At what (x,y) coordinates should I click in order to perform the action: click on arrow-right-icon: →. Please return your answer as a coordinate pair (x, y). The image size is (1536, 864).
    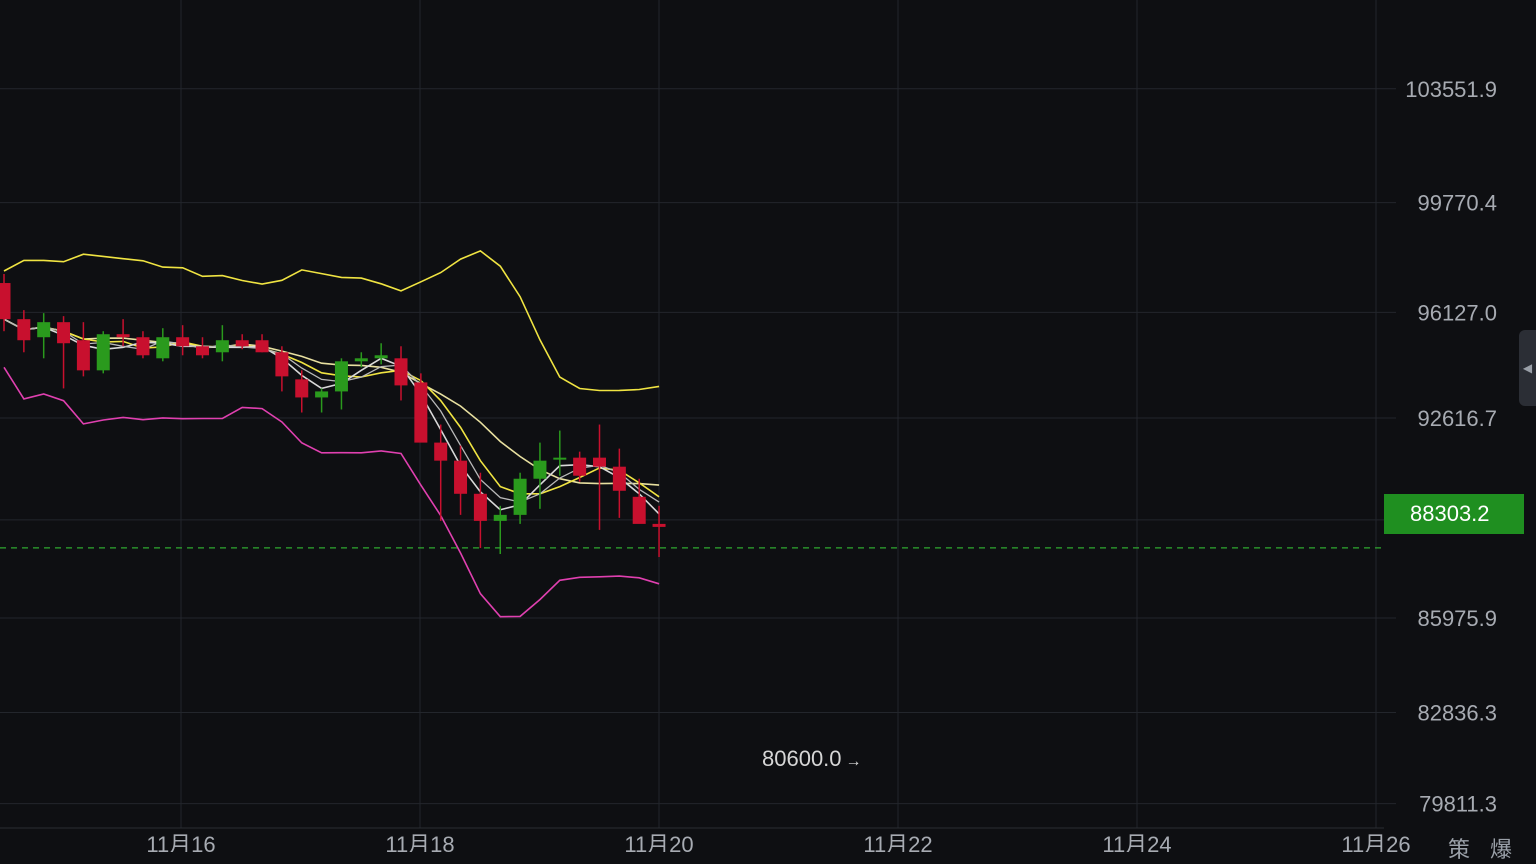
    Looking at the image, I should click on (853, 761).